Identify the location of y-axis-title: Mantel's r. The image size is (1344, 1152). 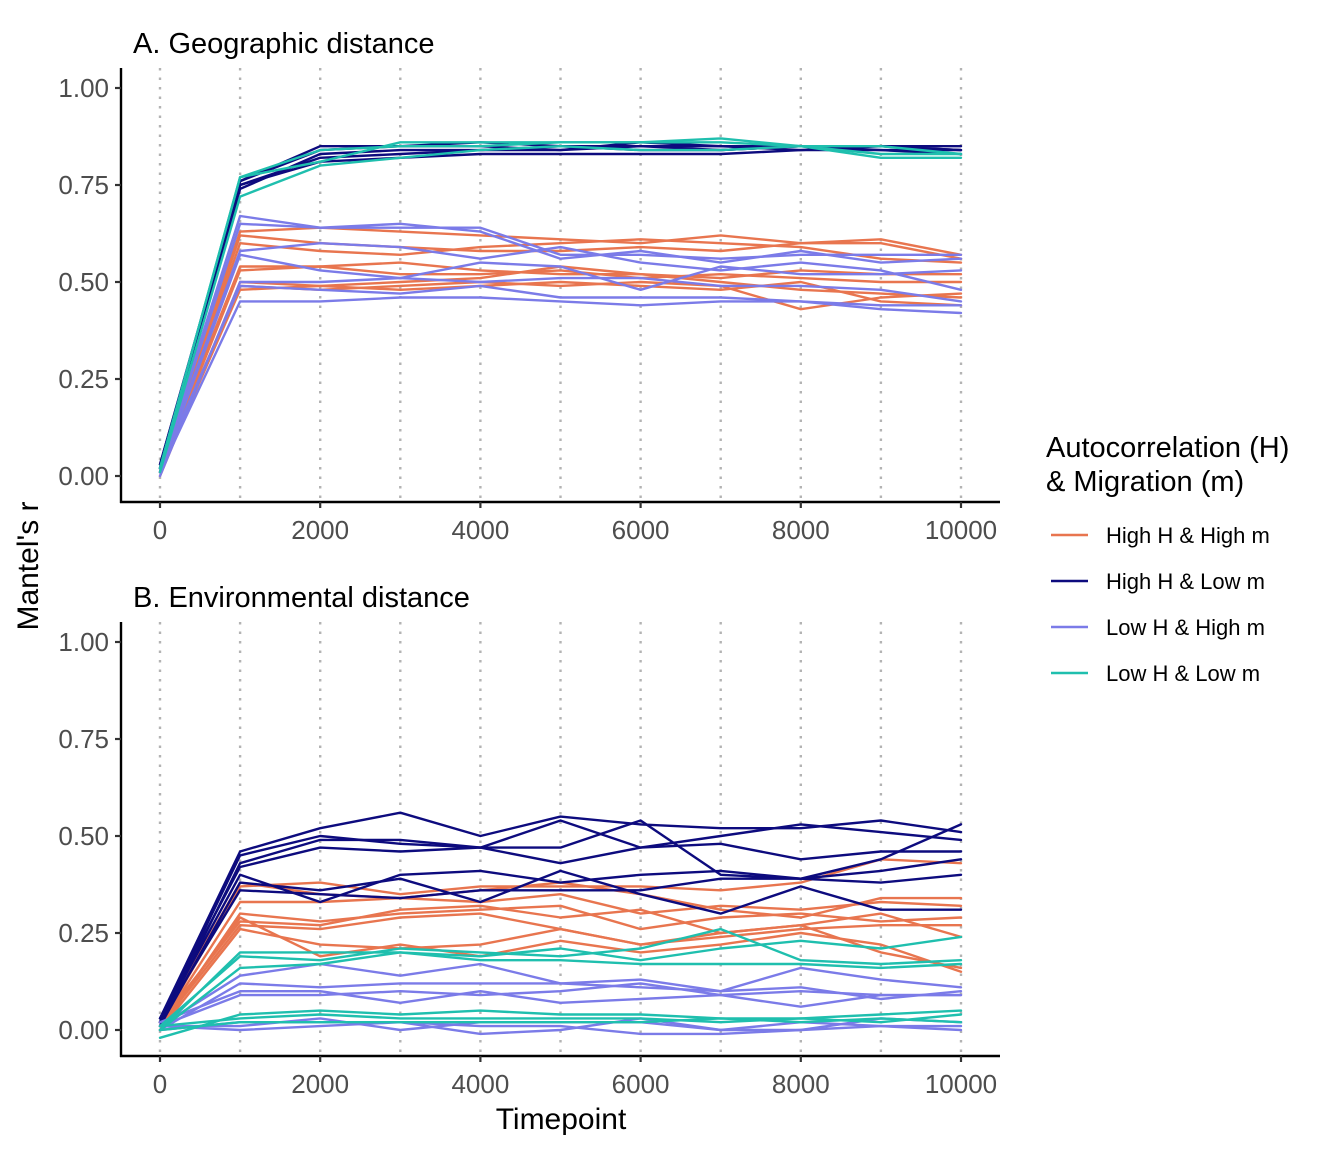
(28, 565).